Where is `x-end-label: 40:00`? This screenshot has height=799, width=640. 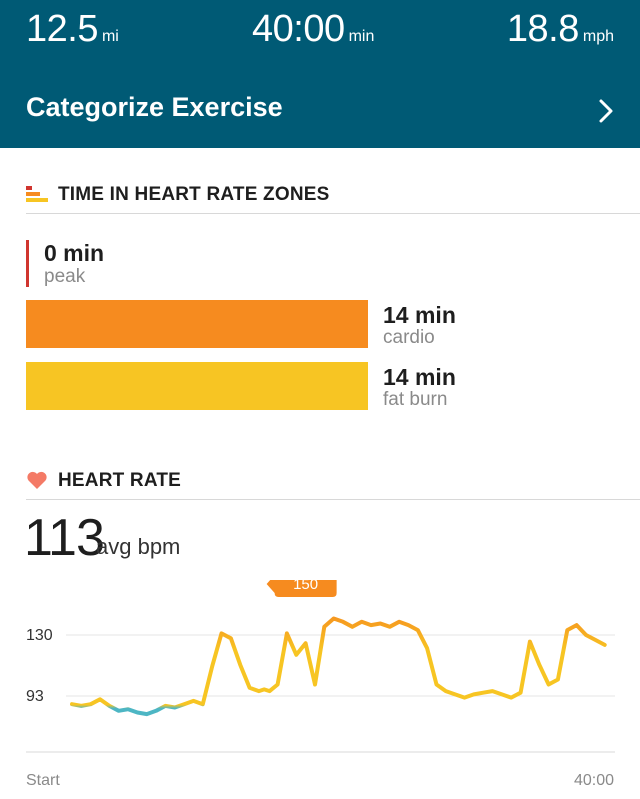
x-end-label: 40:00 is located at coordinates (594, 780).